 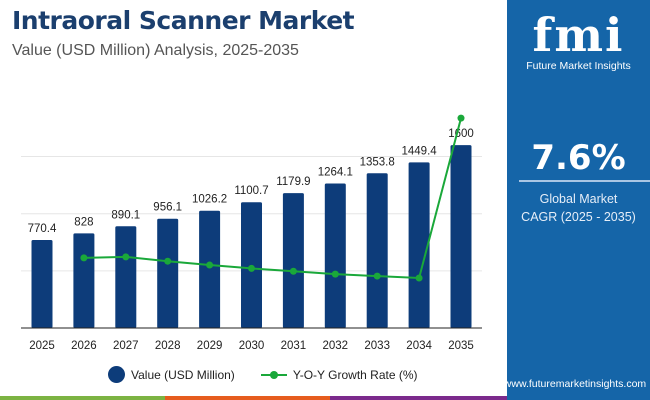 I want to click on legend-bar-swatch, so click(x=116, y=374).